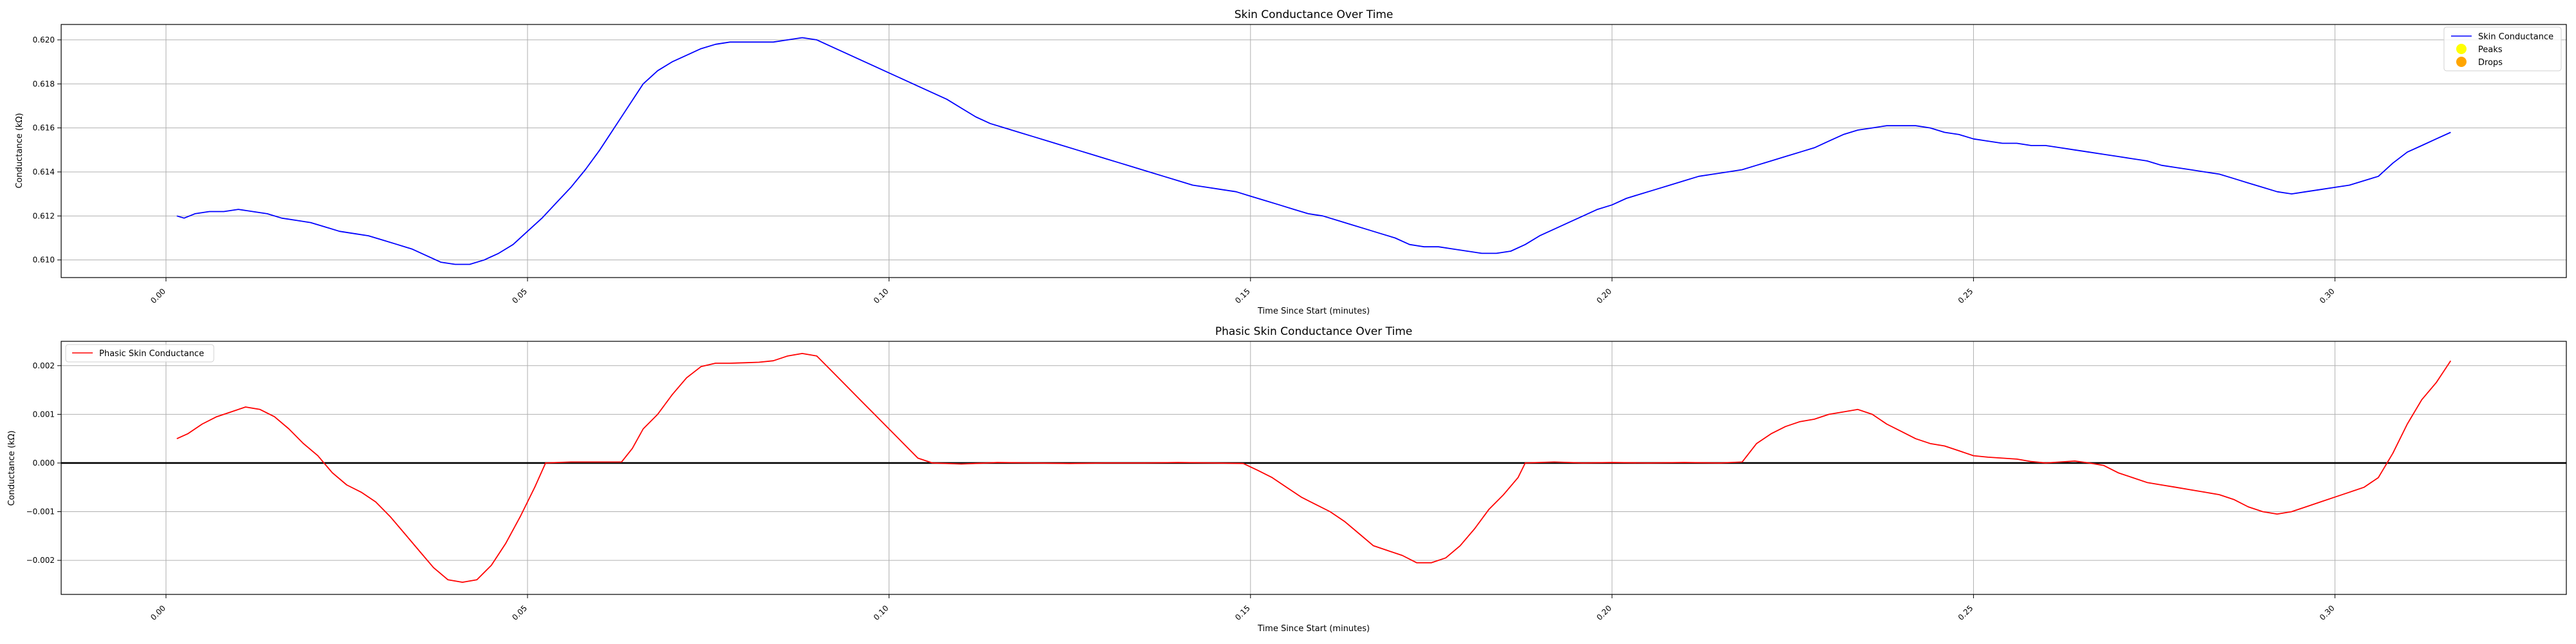 The height and width of the screenshot is (644, 2576). What do you see at coordinates (2516, 37) in the screenshot?
I see `legend-label-skin-conductance: Skin Conductance` at bounding box center [2516, 37].